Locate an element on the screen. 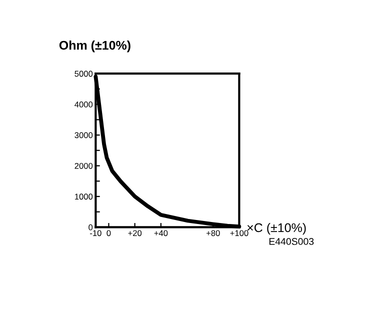 The image size is (368, 320). x-tick-label: +40 is located at coordinates (161, 233).